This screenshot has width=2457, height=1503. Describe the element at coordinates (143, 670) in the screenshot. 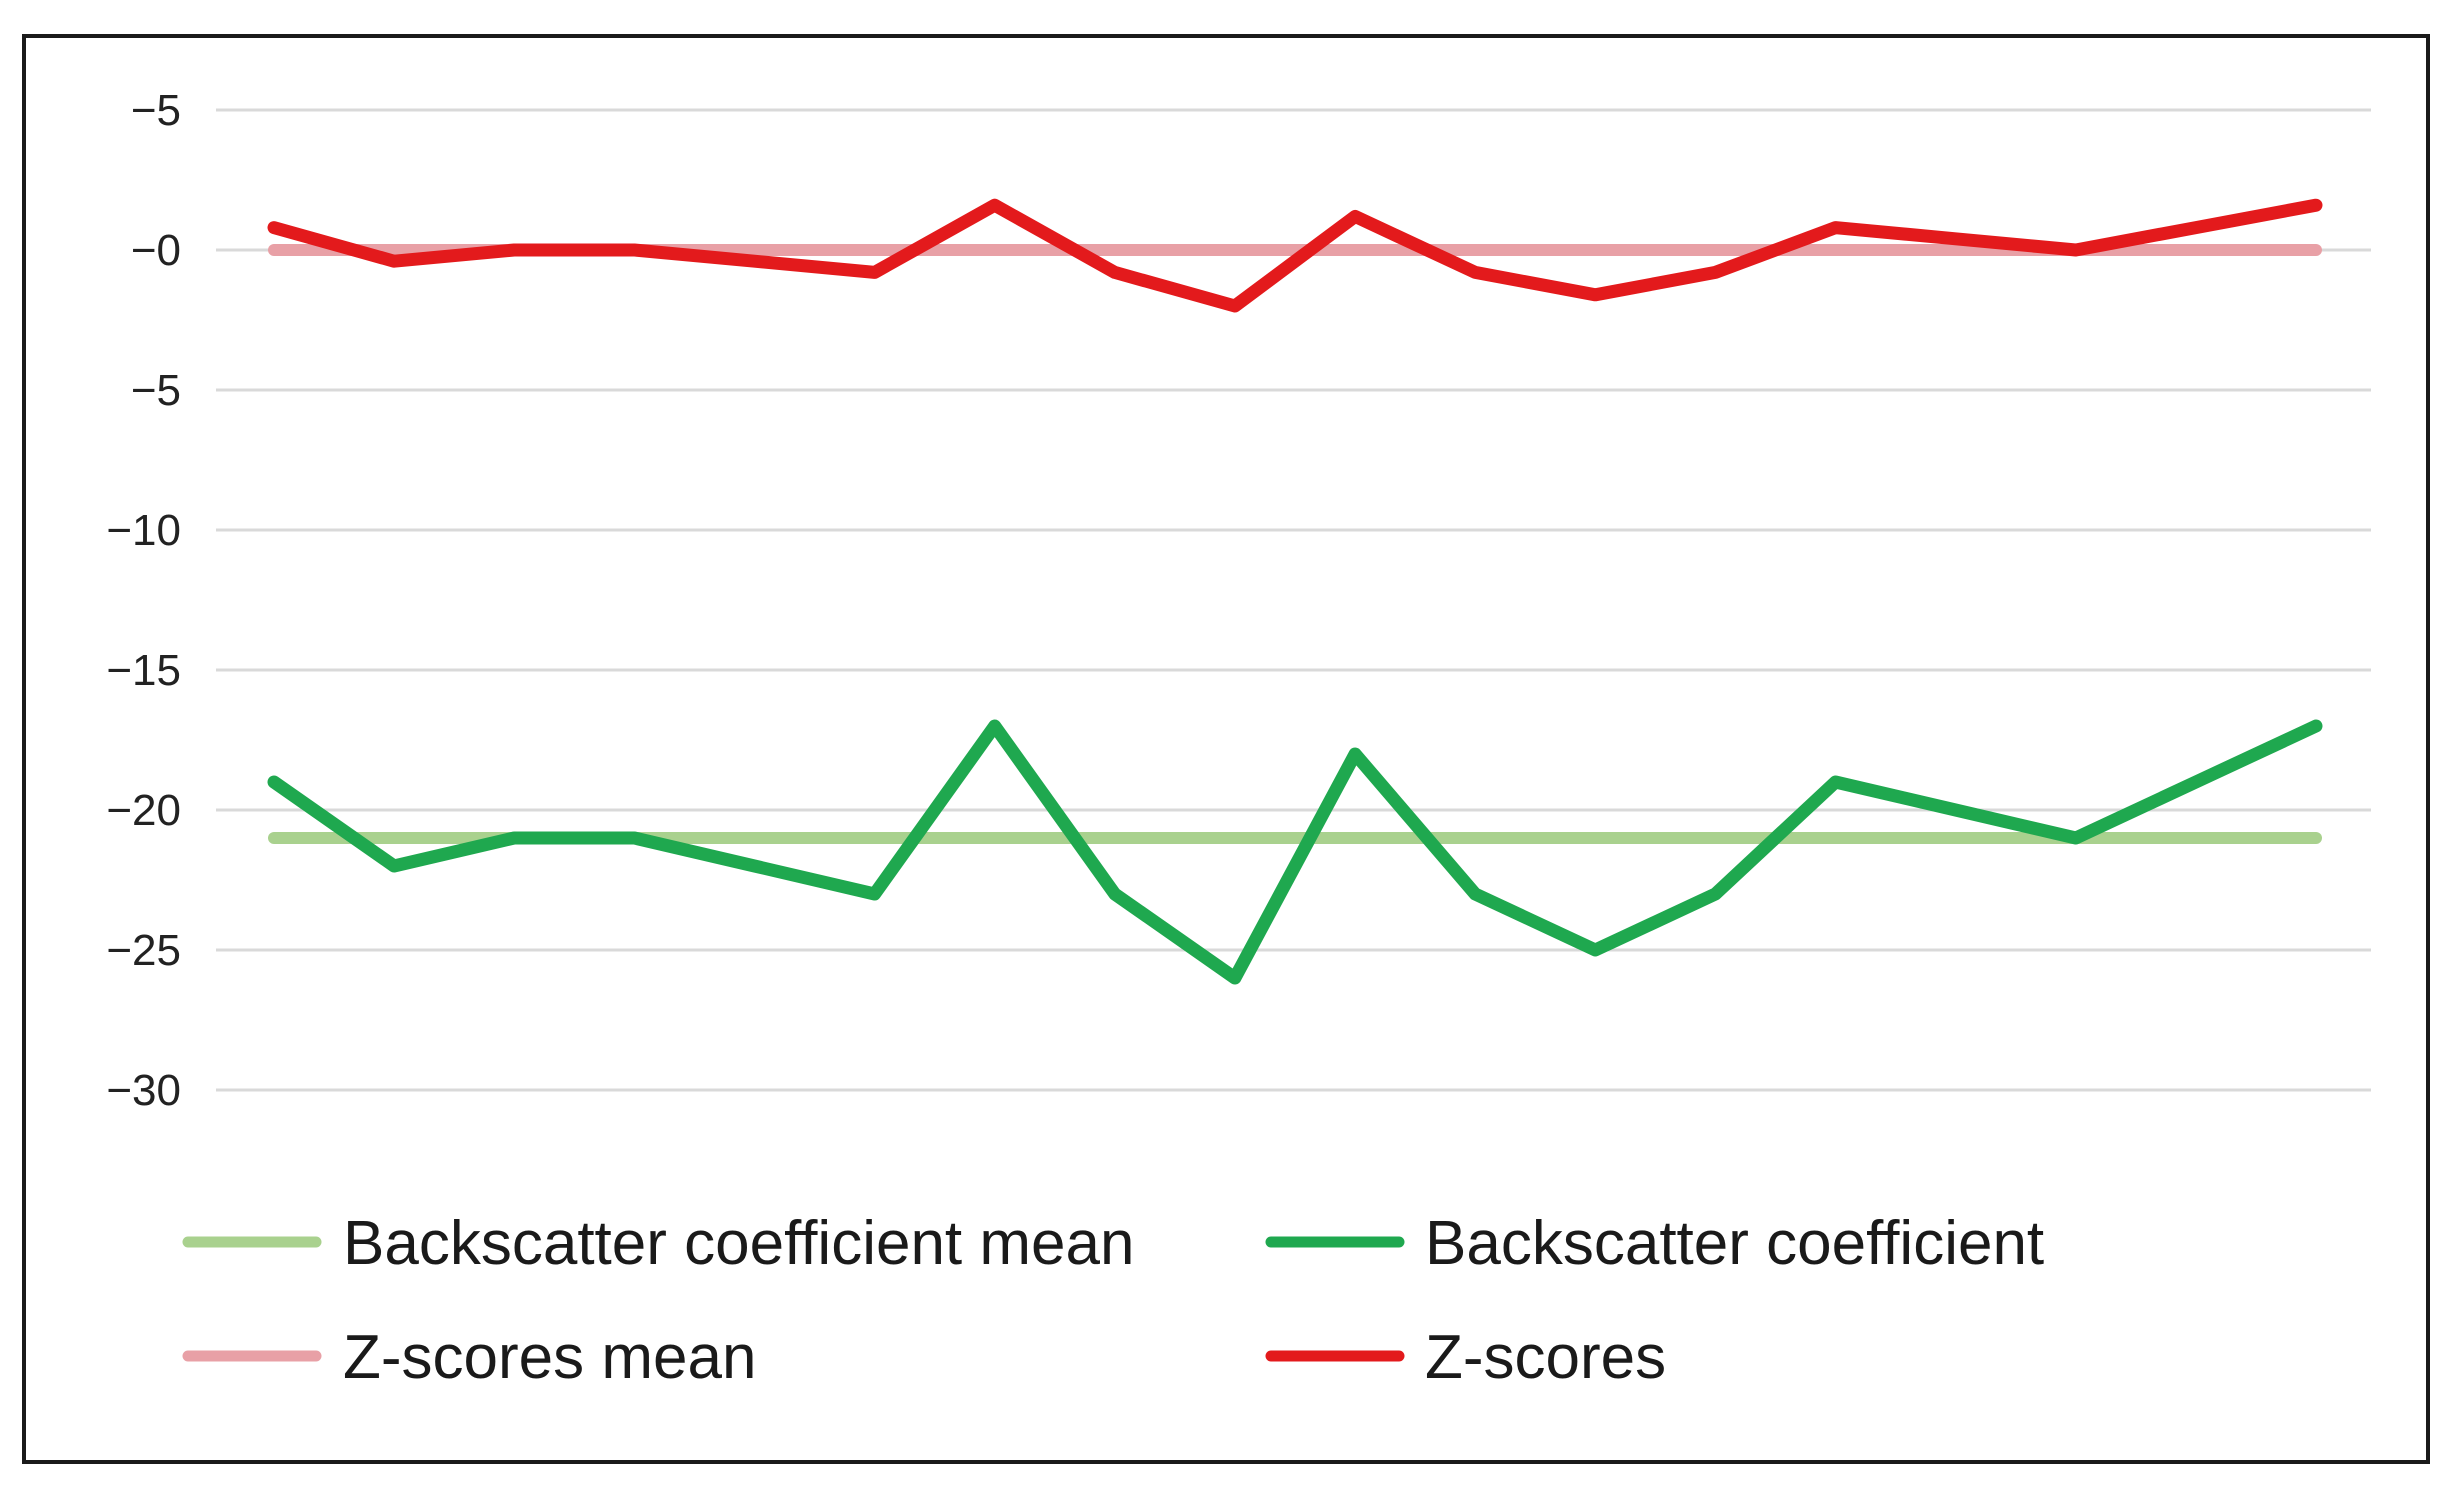

I see `y-tick-label: −15` at that location.